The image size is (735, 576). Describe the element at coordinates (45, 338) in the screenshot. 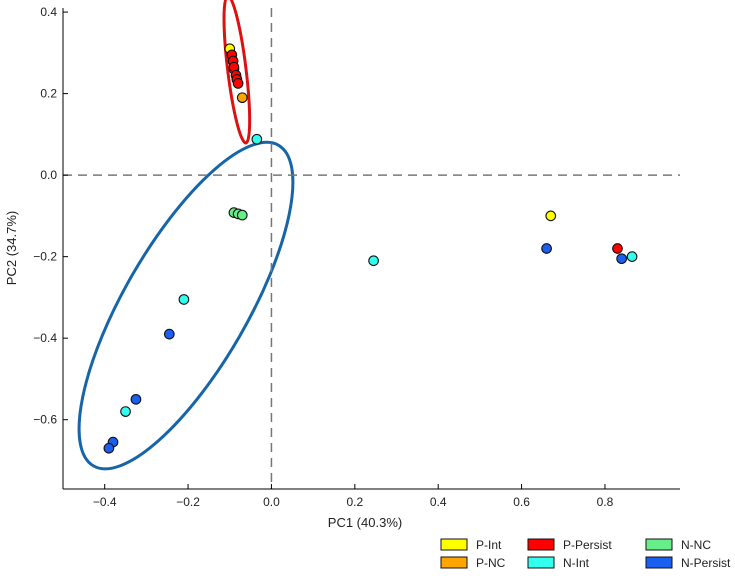

I see `y-tick-label: −0.4` at that location.